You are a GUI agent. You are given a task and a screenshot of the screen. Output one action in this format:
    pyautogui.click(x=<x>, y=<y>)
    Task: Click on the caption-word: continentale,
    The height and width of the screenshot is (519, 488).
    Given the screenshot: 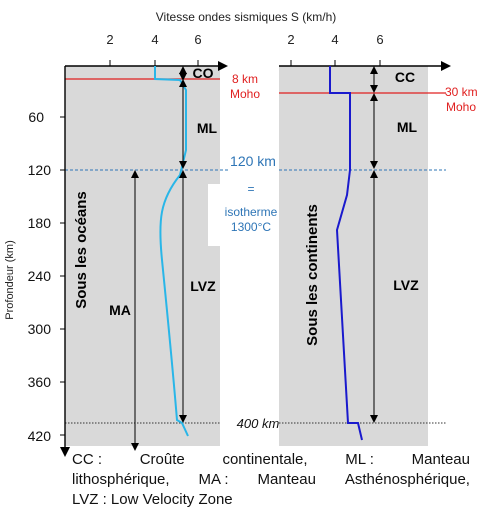 What is the action you would take?
    pyautogui.click(x=265, y=459)
    